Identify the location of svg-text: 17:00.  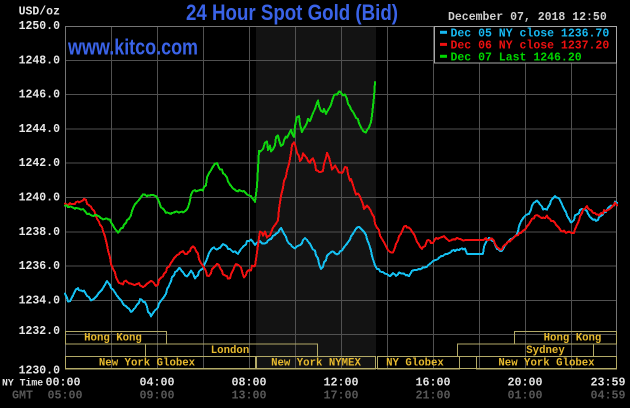
(340, 396).